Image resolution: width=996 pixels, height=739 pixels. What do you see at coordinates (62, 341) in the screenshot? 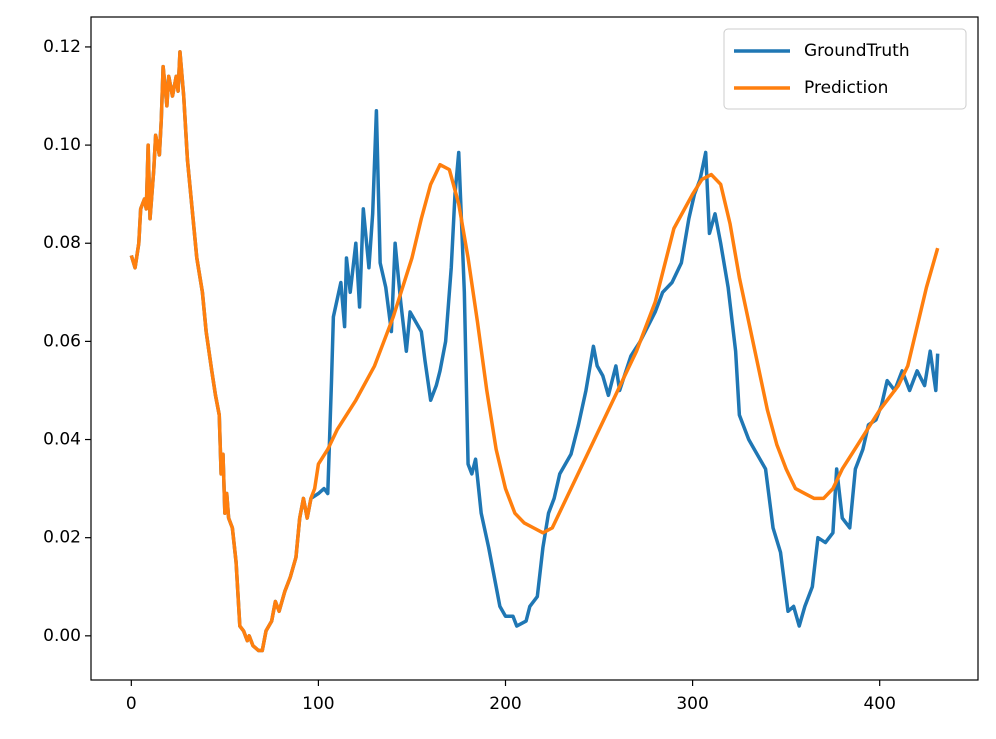
I see `y-tick-label: 0.06` at bounding box center [62, 341].